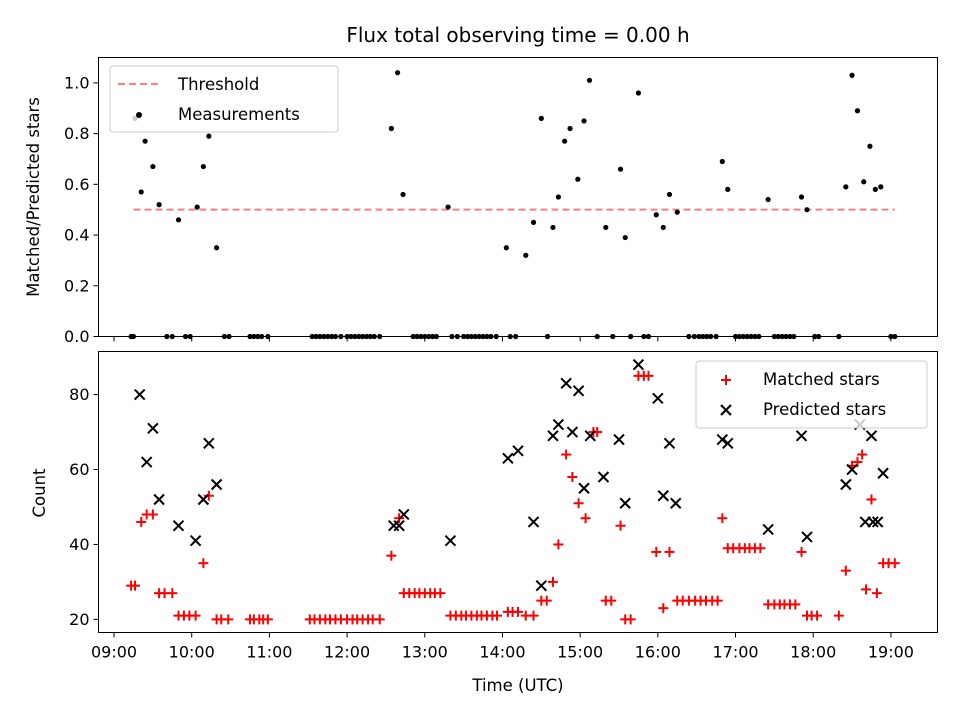 Image resolution: width=960 pixels, height=725 pixels. What do you see at coordinates (239, 114) in the screenshot?
I see `legend-measurements-label: Measurements` at bounding box center [239, 114].